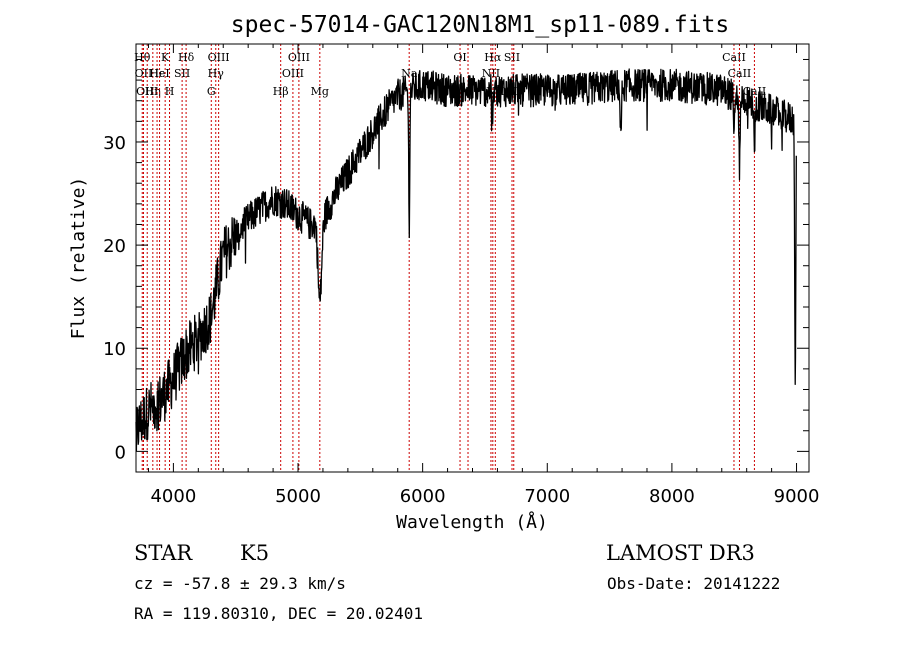 The width and height of the screenshot is (900, 649). What do you see at coordinates (459, 57) in the screenshot?
I see `line-marker-label: OI` at bounding box center [459, 57].